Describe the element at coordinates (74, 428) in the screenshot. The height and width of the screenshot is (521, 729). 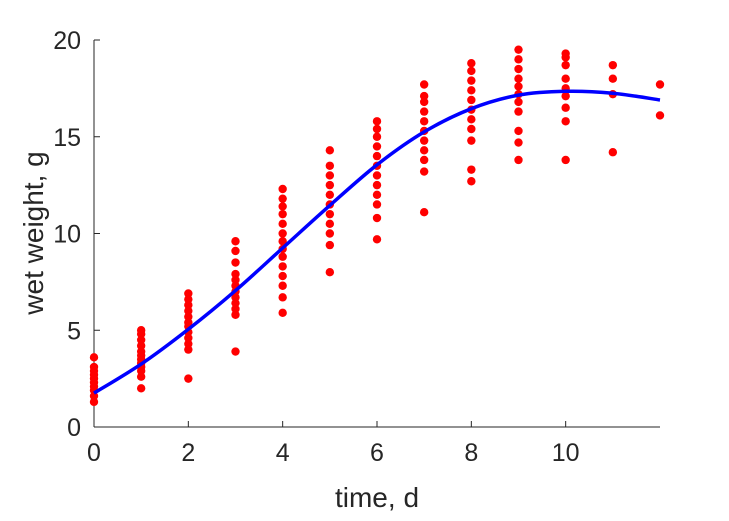
I see `y-tick-label: 0` at that location.